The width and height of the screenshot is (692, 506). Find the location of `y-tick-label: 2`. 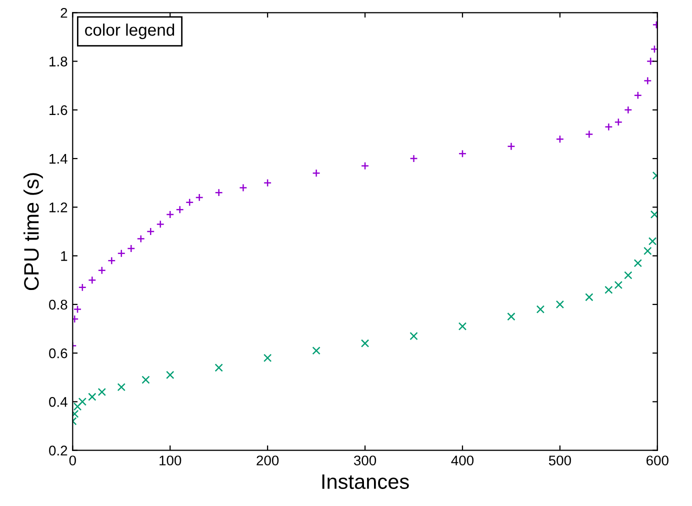

y-tick-label: 2 is located at coordinates (64, 13).